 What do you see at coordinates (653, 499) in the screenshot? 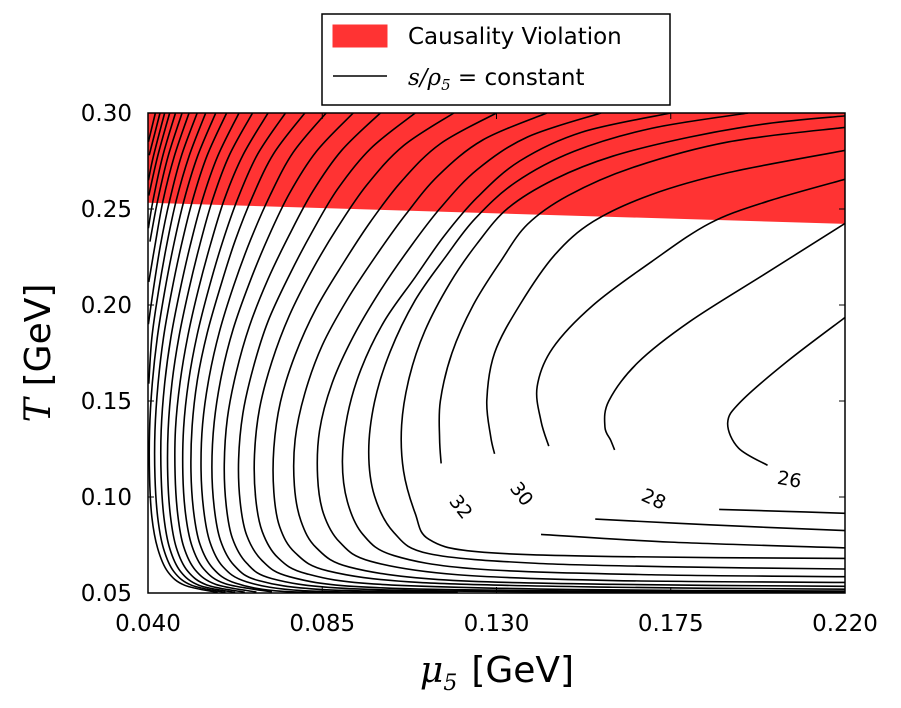
I see `contour-label-28: 28` at bounding box center [653, 499].